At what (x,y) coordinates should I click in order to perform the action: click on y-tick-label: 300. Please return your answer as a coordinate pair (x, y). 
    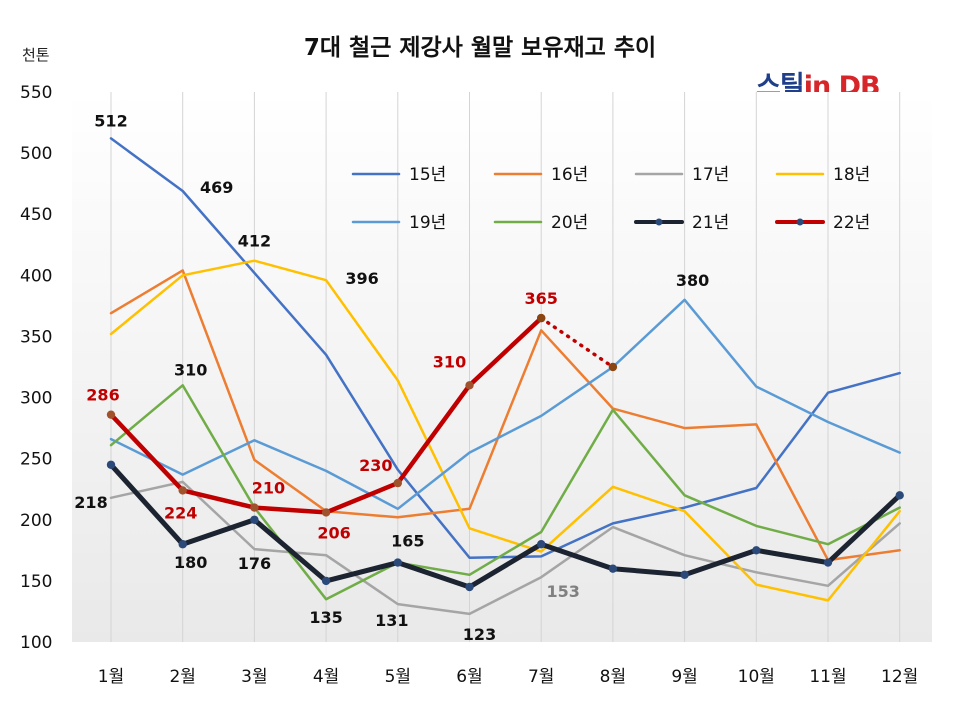
    Looking at the image, I should click on (36, 399).